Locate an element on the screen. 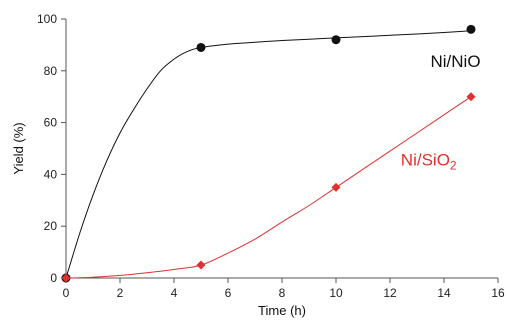 The height and width of the screenshot is (321, 508). series-label-ni-sio2: Ni/SiO2 is located at coordinates (429, 161).